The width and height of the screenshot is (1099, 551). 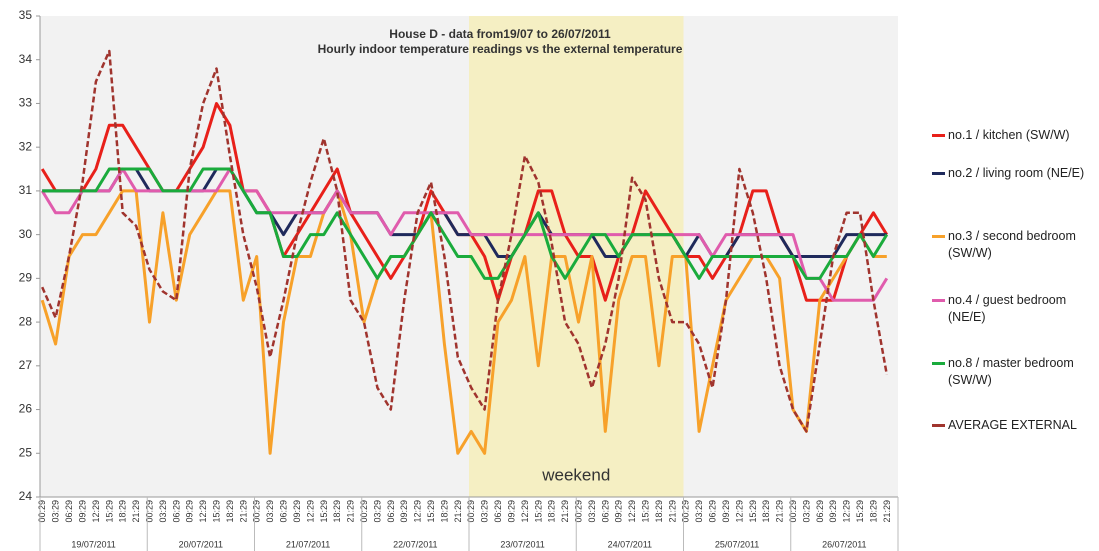 I want to click on legend-label: no.3 / second bedroom (SW/W), so click(x=1012, y=244).